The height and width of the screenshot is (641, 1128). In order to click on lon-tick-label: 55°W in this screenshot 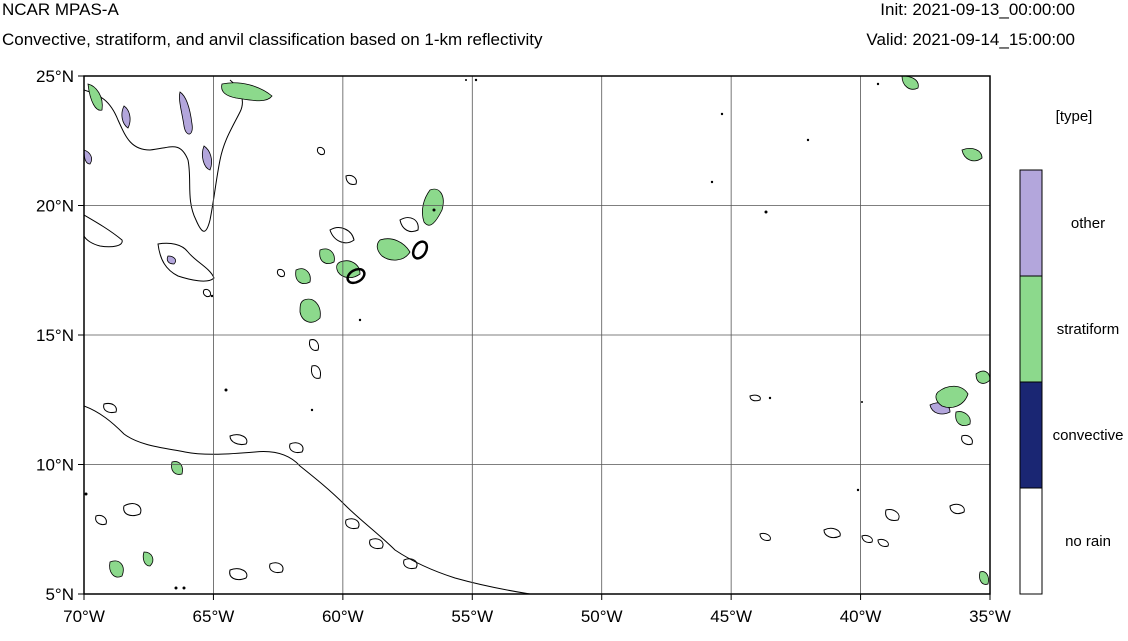, I will do `click(472, 616)`.